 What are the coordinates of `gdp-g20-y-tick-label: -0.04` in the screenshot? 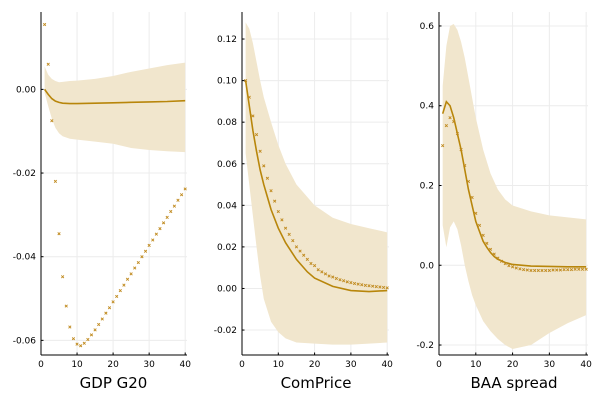 It's located at (25, 258).